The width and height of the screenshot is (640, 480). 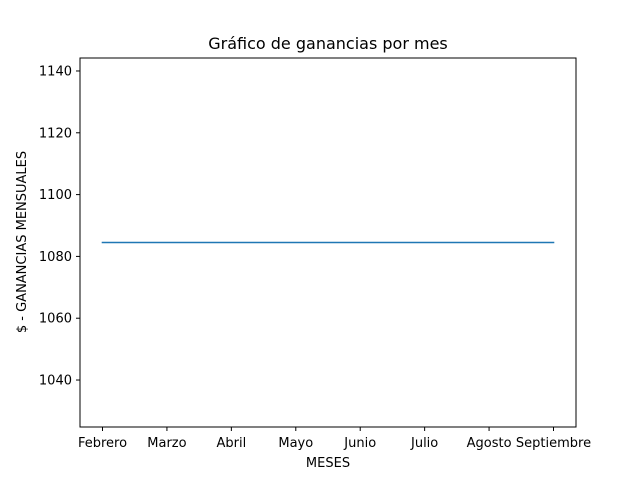 What do you see at coordinates (55, 195) in the screenshot?
I see `y-tick-label: 1100` at bounding box center [55, 195].